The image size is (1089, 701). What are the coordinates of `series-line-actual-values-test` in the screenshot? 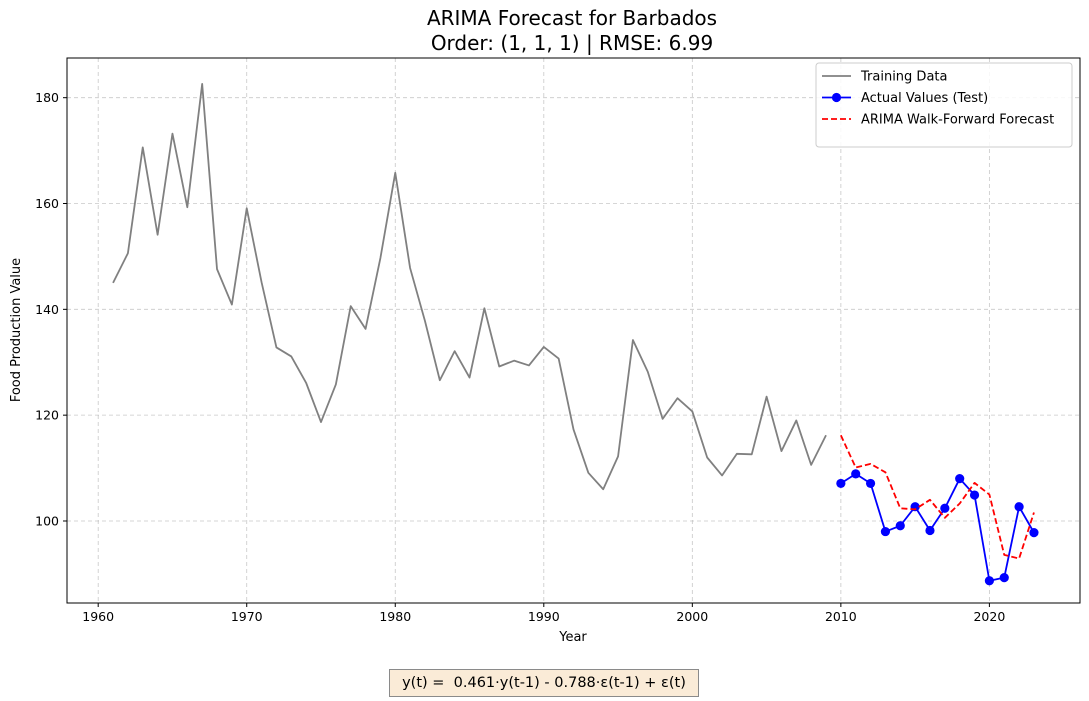 It's located at (937, 527).